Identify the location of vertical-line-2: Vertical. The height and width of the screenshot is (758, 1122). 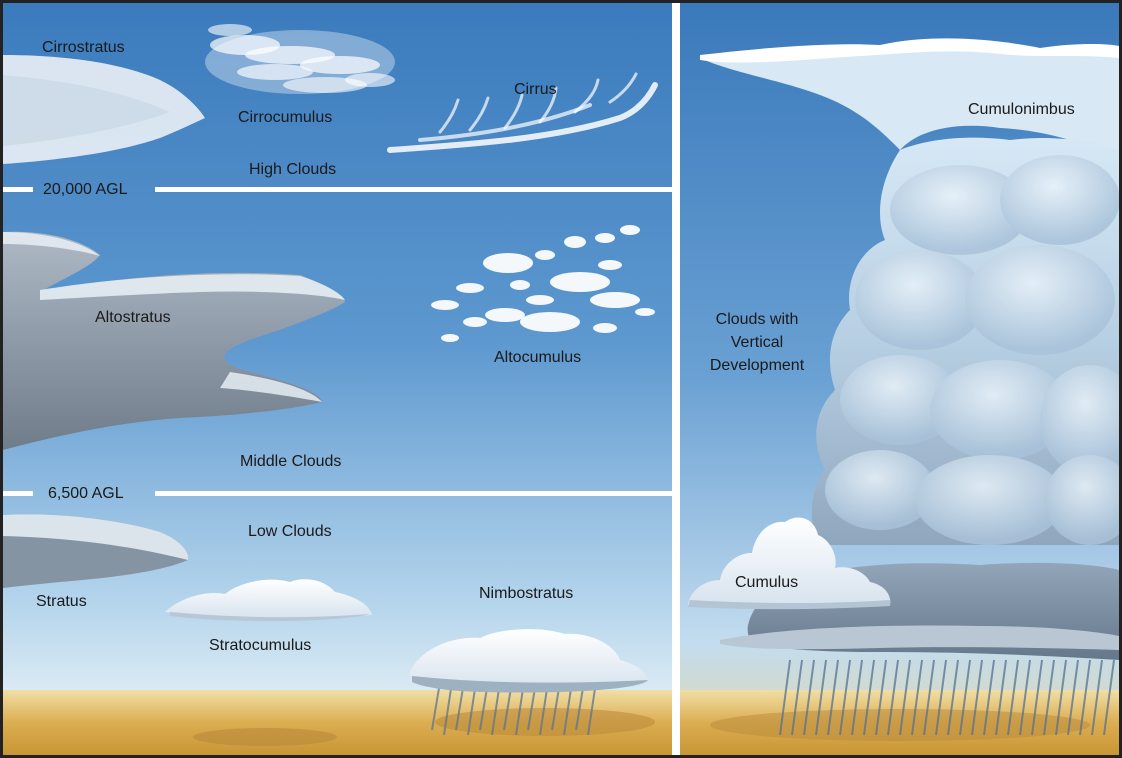
(757, 342).